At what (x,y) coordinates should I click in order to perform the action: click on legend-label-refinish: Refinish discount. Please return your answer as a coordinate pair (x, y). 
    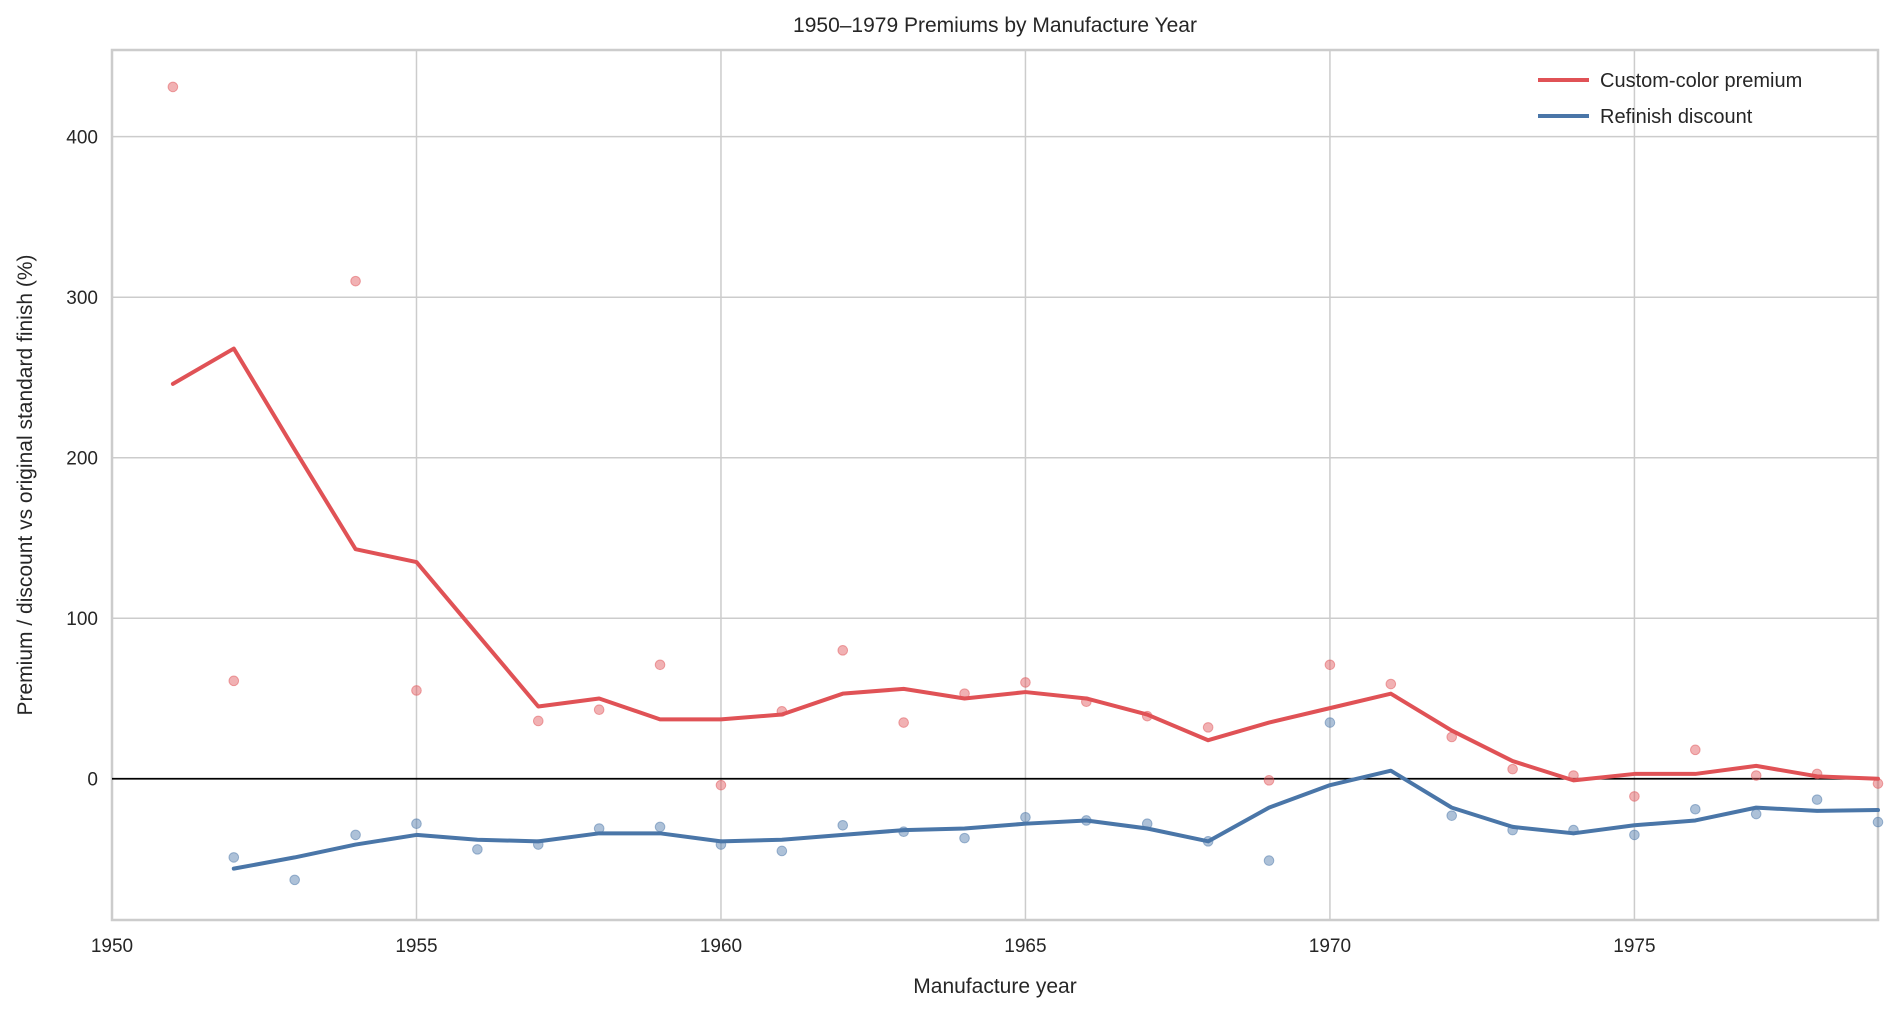
    Looking at the image, I should click on (1676, 117).